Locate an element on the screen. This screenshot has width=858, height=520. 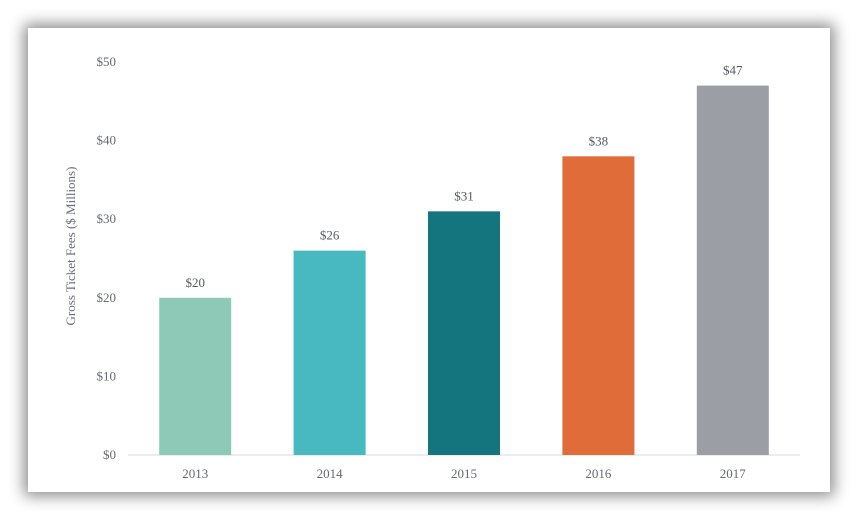
bar-value-label: $26 is located at coordinates (330, 235).